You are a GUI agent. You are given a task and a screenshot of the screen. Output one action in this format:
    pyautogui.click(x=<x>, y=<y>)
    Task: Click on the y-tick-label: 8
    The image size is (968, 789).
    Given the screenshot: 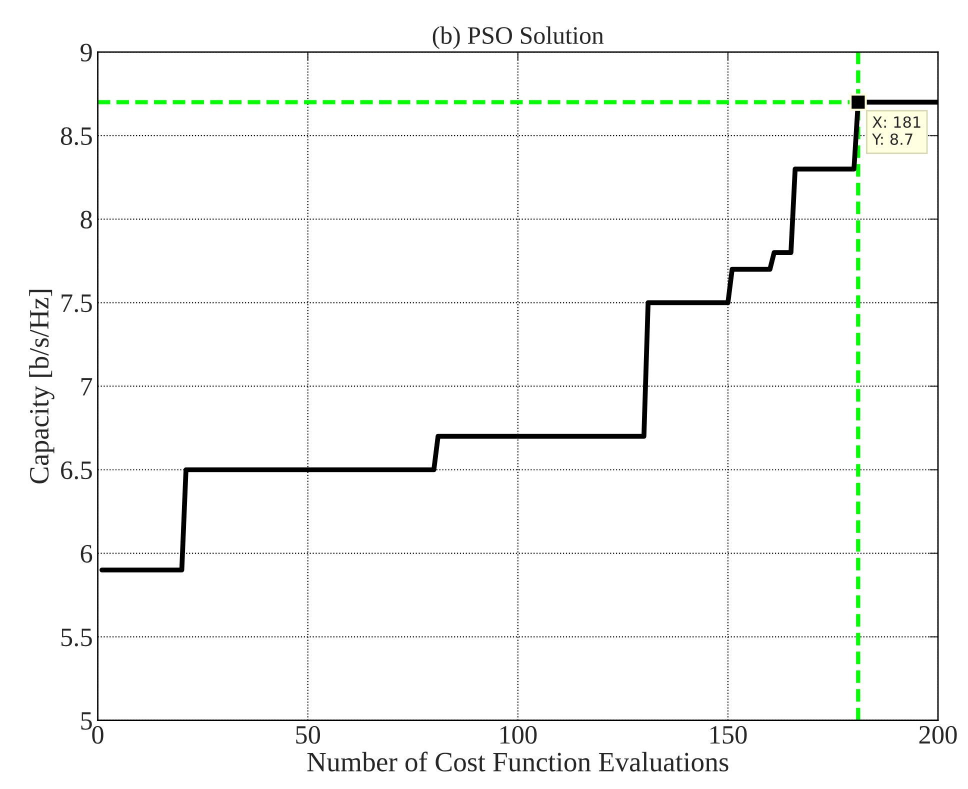 What is the action you would take?
    pyautogui.click(x=86, y=219)
    